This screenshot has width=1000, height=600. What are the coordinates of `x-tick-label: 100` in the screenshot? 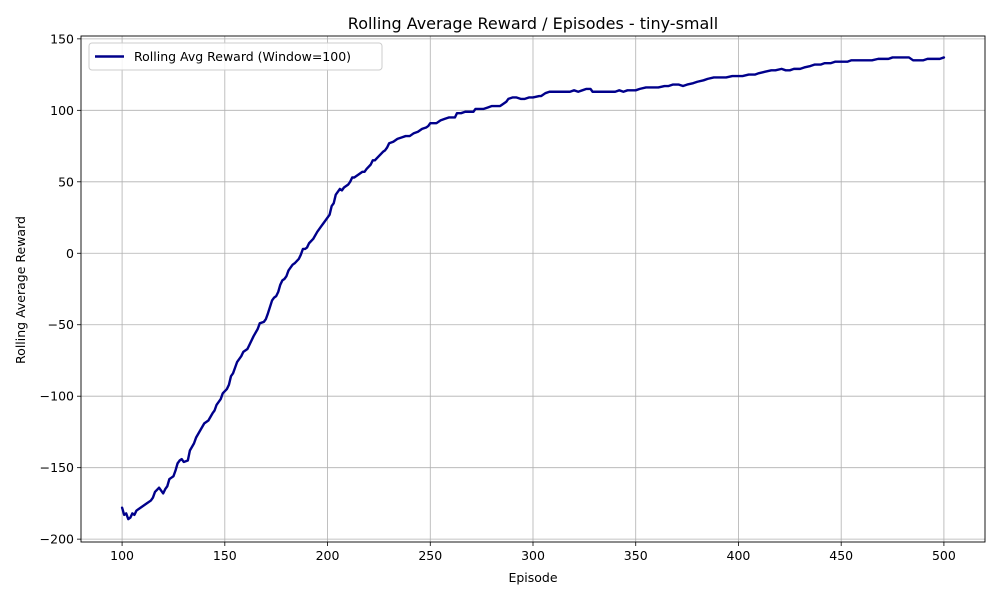 It's located at (122, 555).